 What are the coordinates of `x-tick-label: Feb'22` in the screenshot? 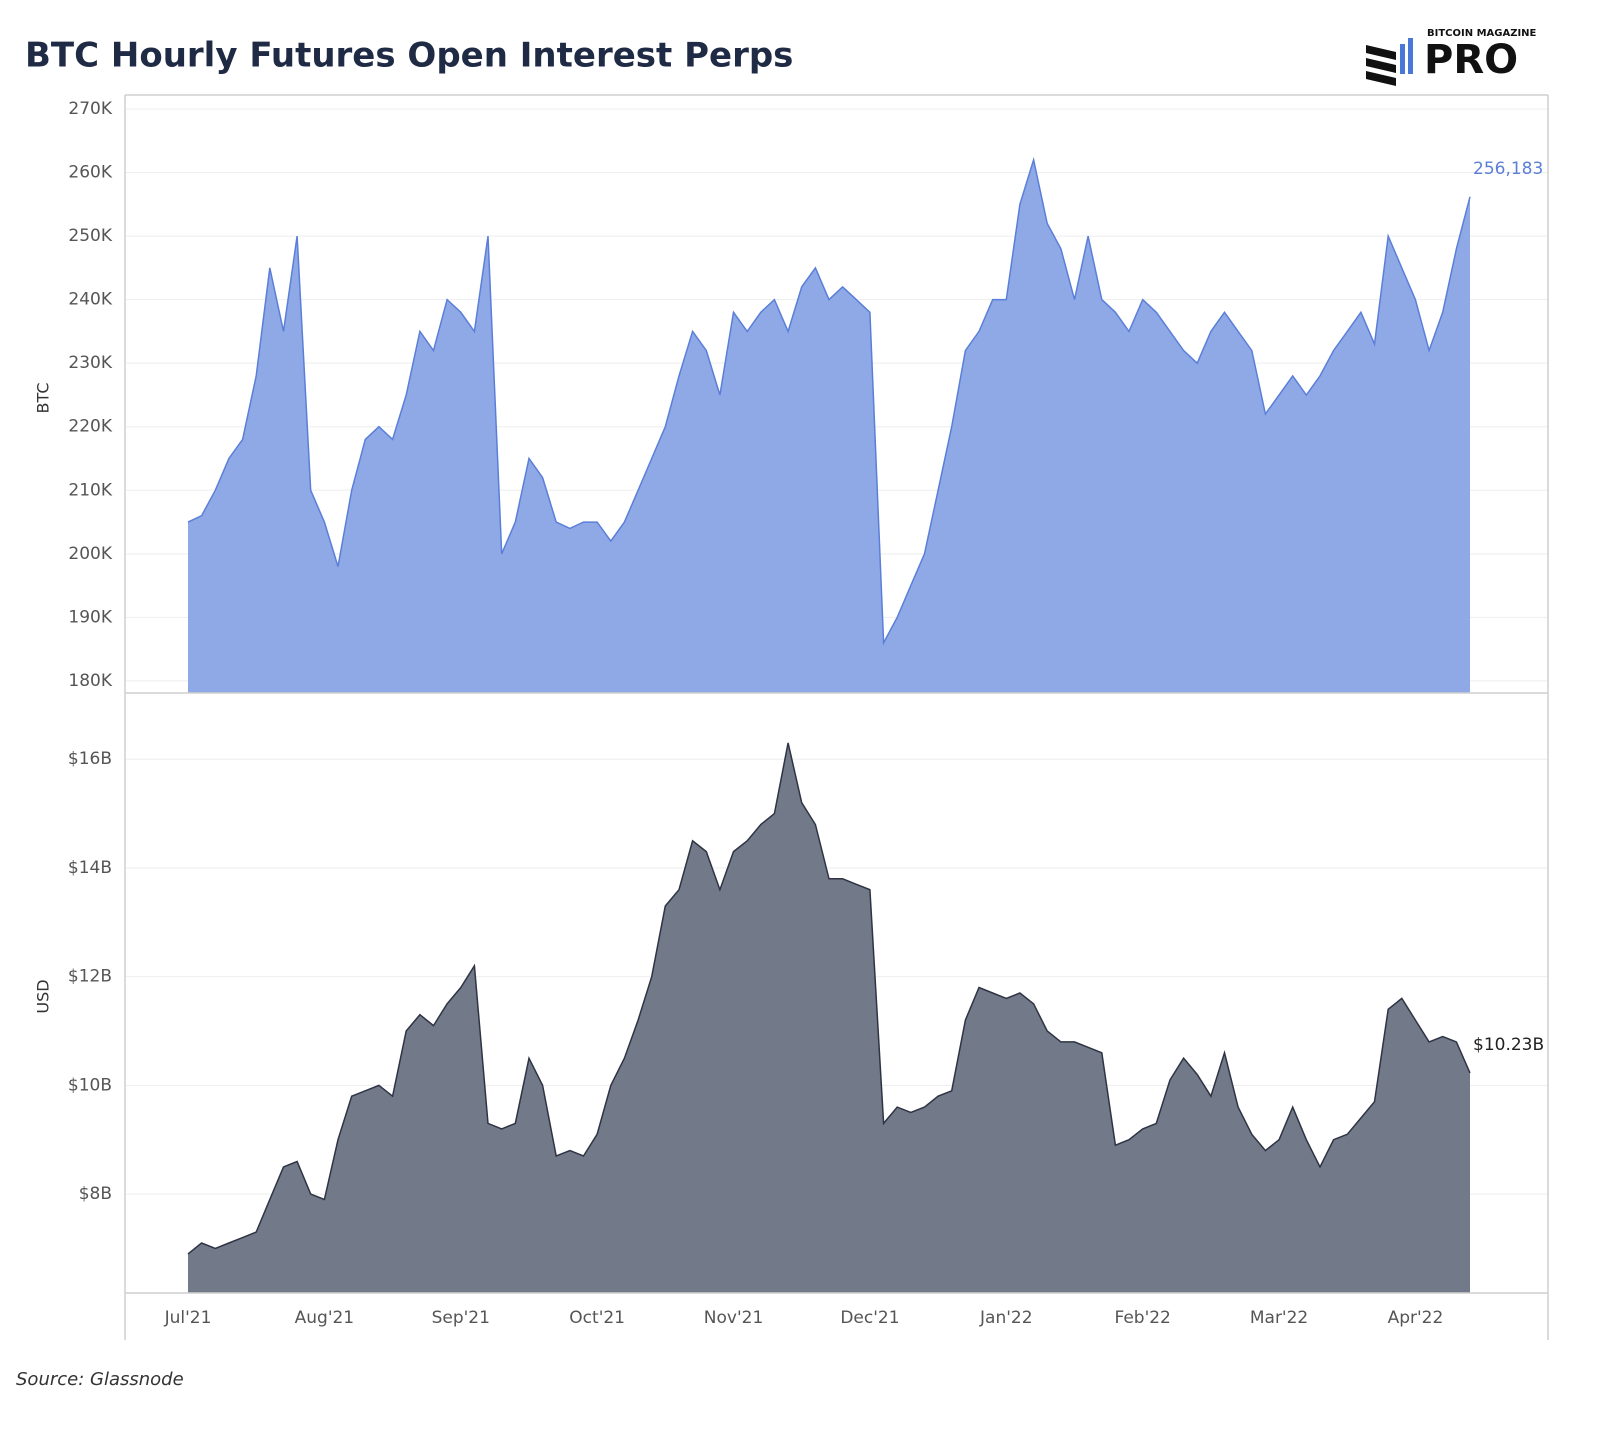 It's located at (1142, 1318).